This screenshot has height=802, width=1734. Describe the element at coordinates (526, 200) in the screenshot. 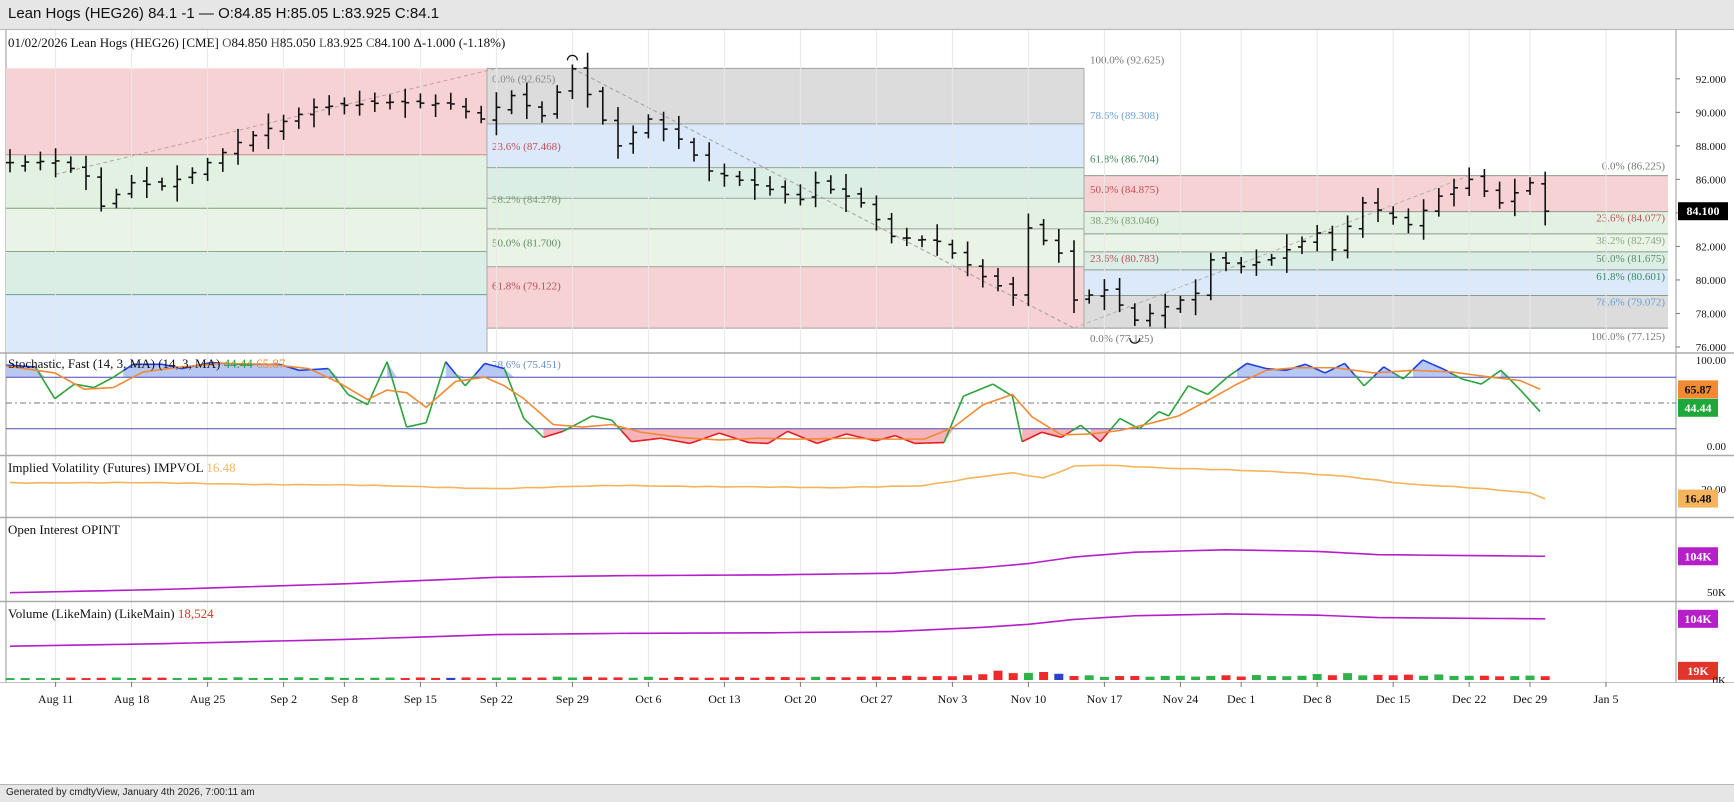

I see `fib-left-label: 38.2% (84.278)` at that location.